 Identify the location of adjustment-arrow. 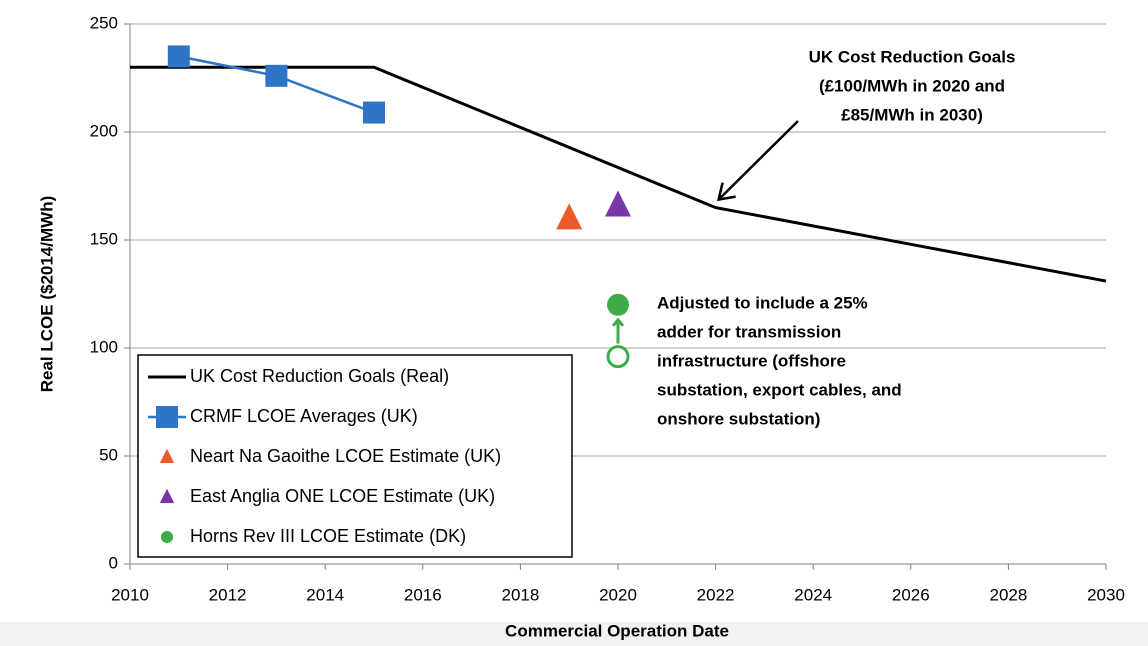
(618, 330).